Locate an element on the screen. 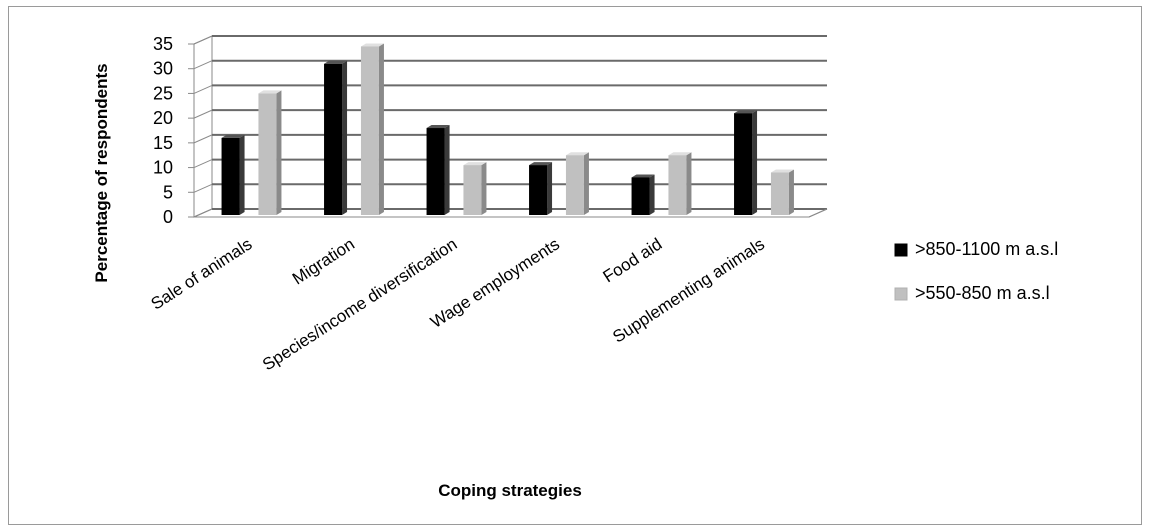 Image resolution: width=1150 pixels, height=532 pixels. y-tick-label-15: 15 is located at coordinates (163, 143).